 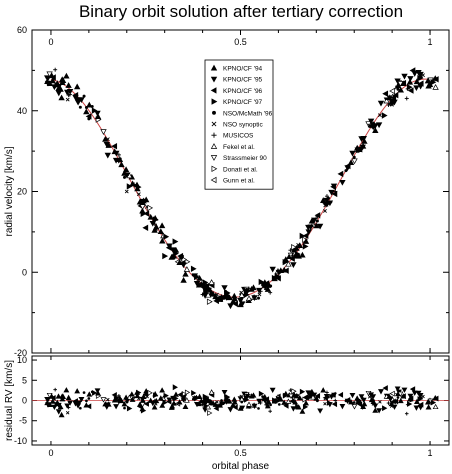 I want to click on legend-label: NSO/McMath '96, so click(x=248, y=113).